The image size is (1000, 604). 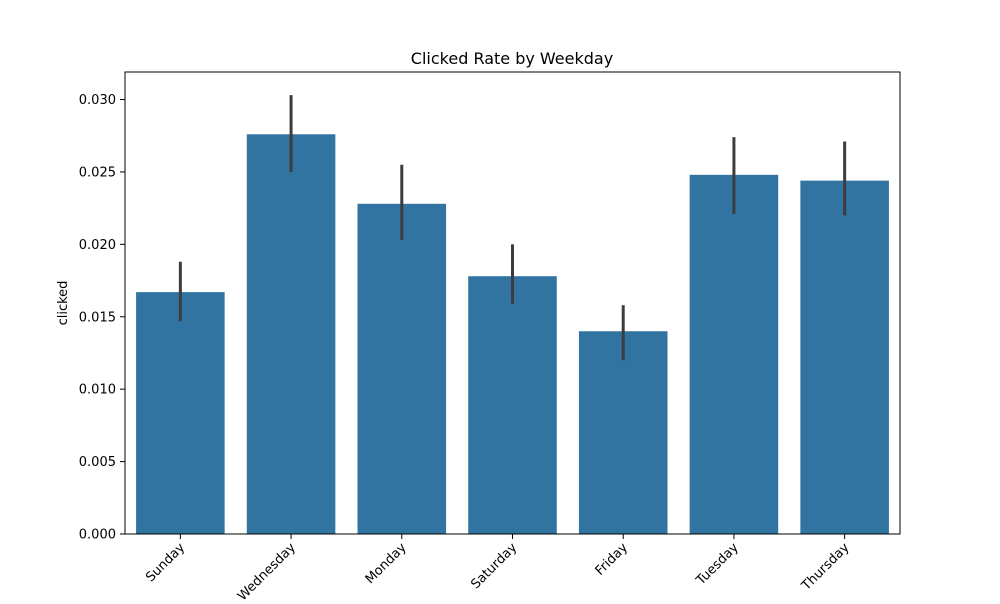 I want to click on bar-tuesday, so click(x=734, y=354).